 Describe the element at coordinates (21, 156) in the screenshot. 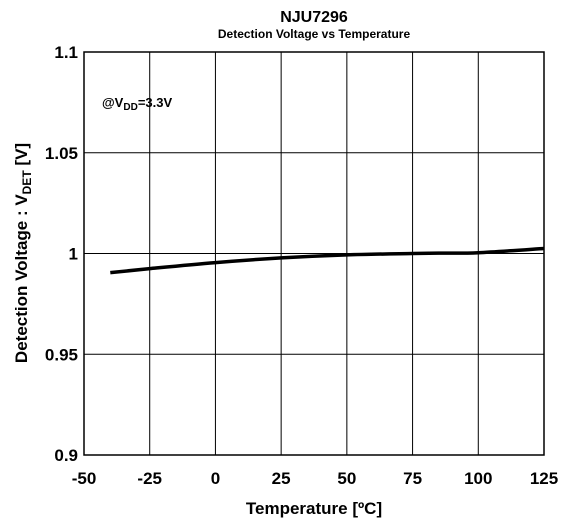

I see `y-axis-label-unit: [V]` at that location.